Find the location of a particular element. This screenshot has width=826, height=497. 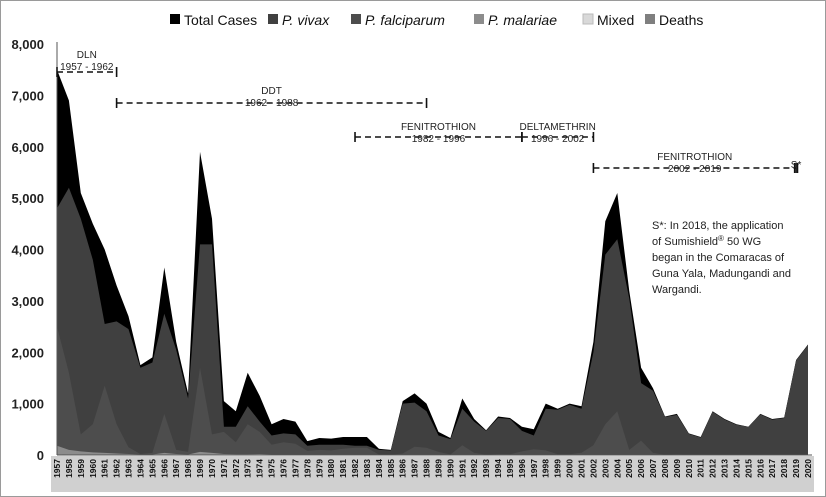

x-tick-label: 1963 is located at coordinates (129, 468).